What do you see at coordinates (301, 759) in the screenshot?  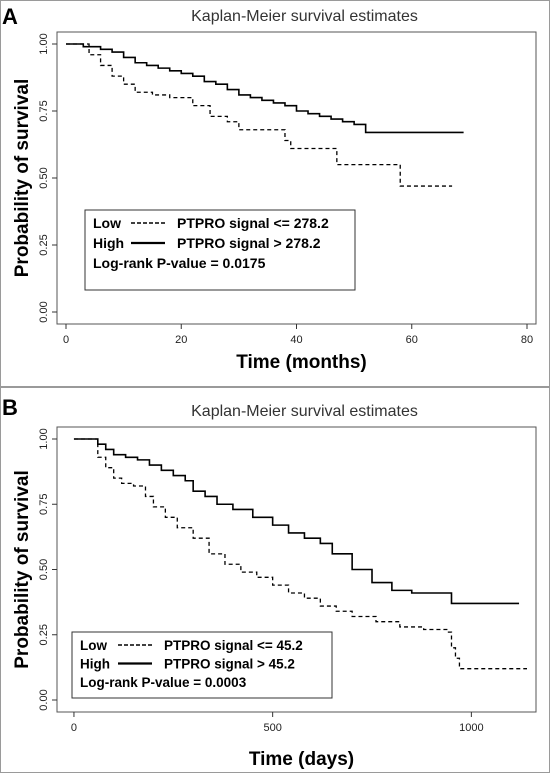 I see `x-axis-label: Time (days)` at bounding box center [301, 759].